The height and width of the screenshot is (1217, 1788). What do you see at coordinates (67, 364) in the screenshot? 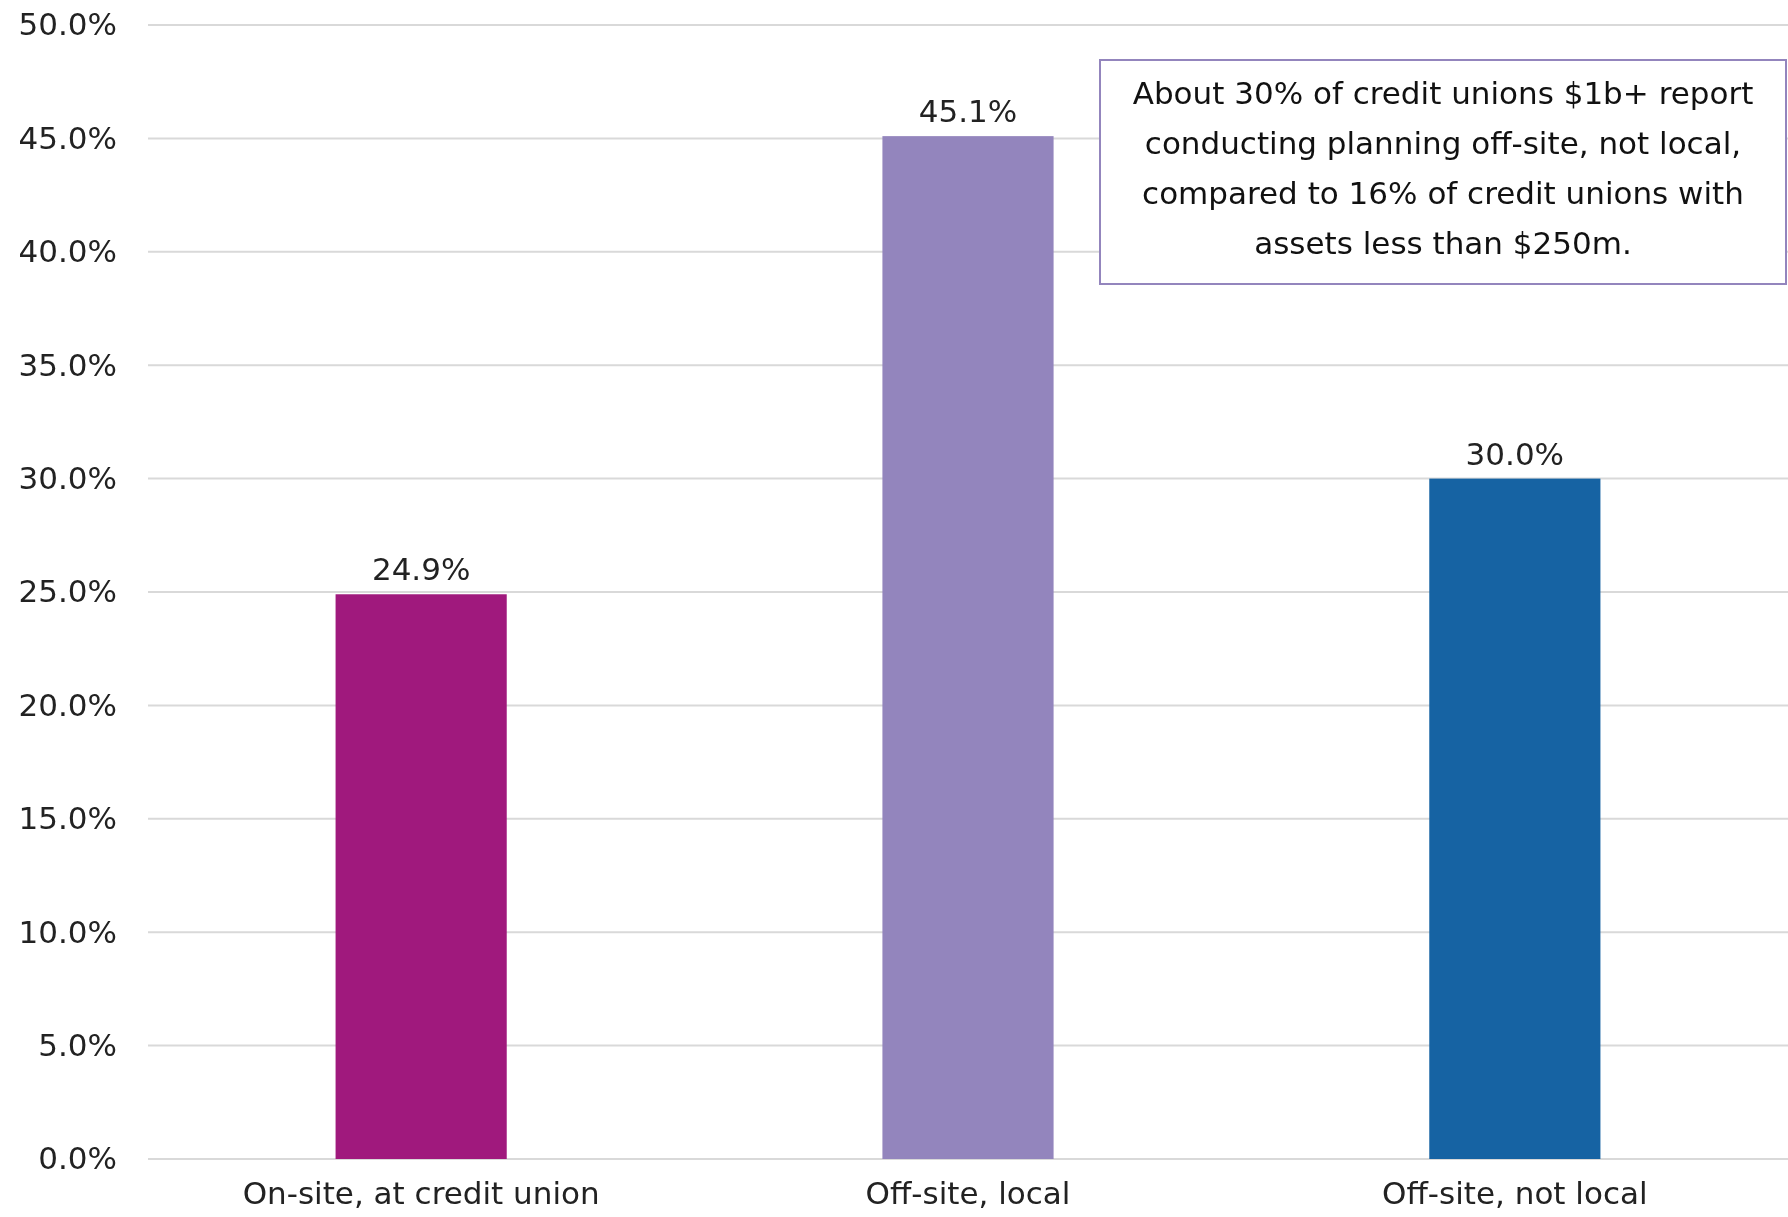
I see `y-tick-label: 35.0%` at bounding box center [67, 364].